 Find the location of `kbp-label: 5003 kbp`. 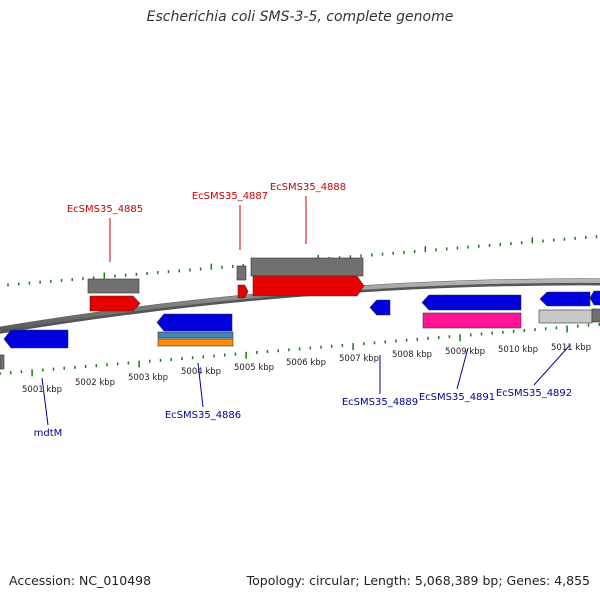

kbp-label: 5003 kbp is located at coordinates (148, 378).